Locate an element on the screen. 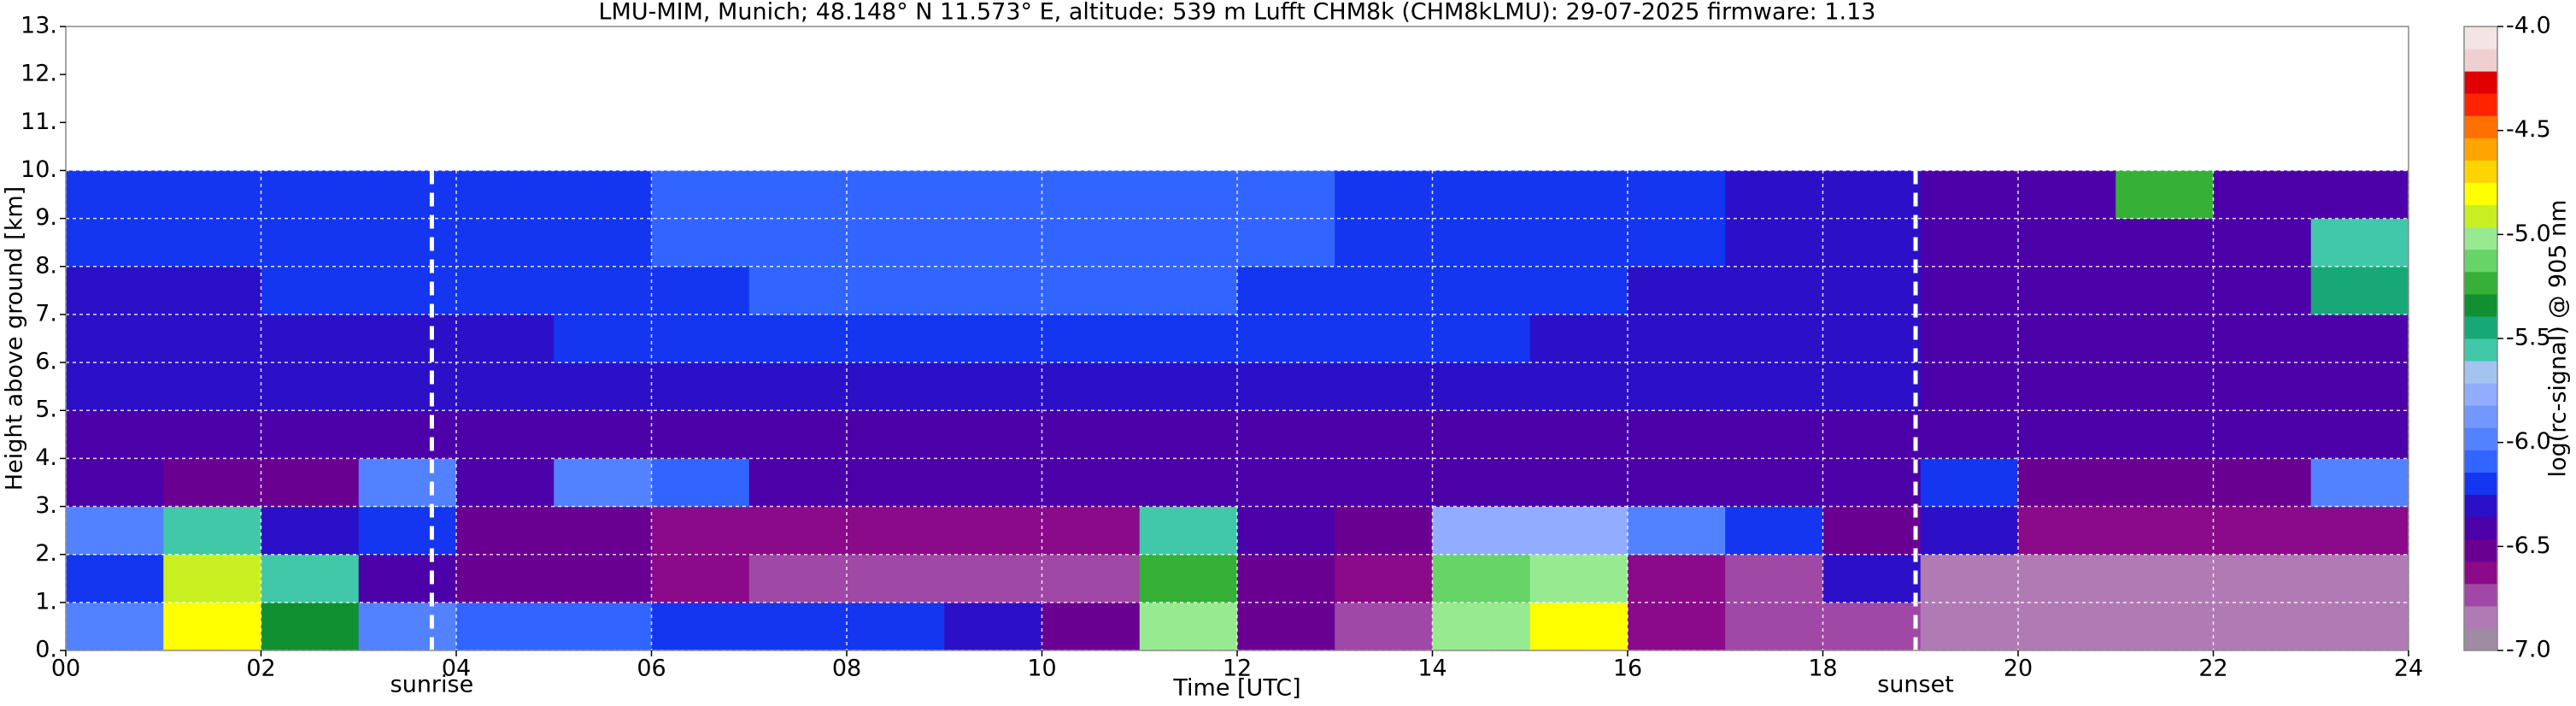 The width and height of the screenshot is (2576, 706). x-tick-label: 02 is located at coordinates (260, 669).